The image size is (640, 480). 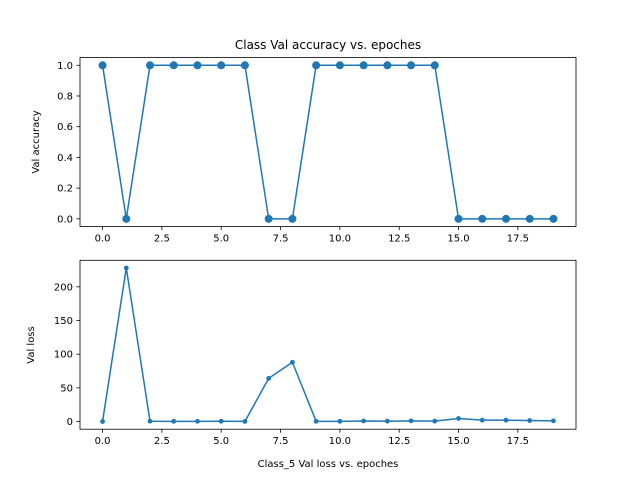 What do you see at coordinates (399, 239) in the screenshot?
I see `accuracy-x-tick-label: 12.5` at bounding box center [399, 239].